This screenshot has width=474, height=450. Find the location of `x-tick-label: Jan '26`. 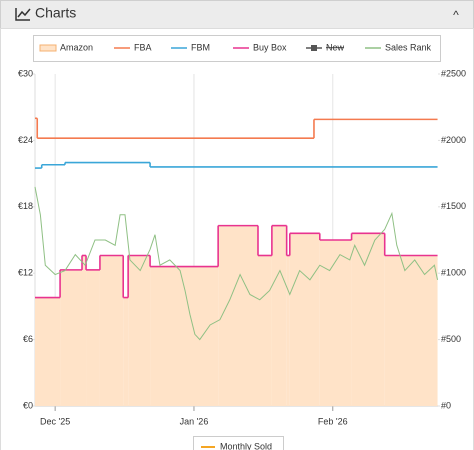

x-tick-label: Jan '26 is located at coordinates (194, 421).